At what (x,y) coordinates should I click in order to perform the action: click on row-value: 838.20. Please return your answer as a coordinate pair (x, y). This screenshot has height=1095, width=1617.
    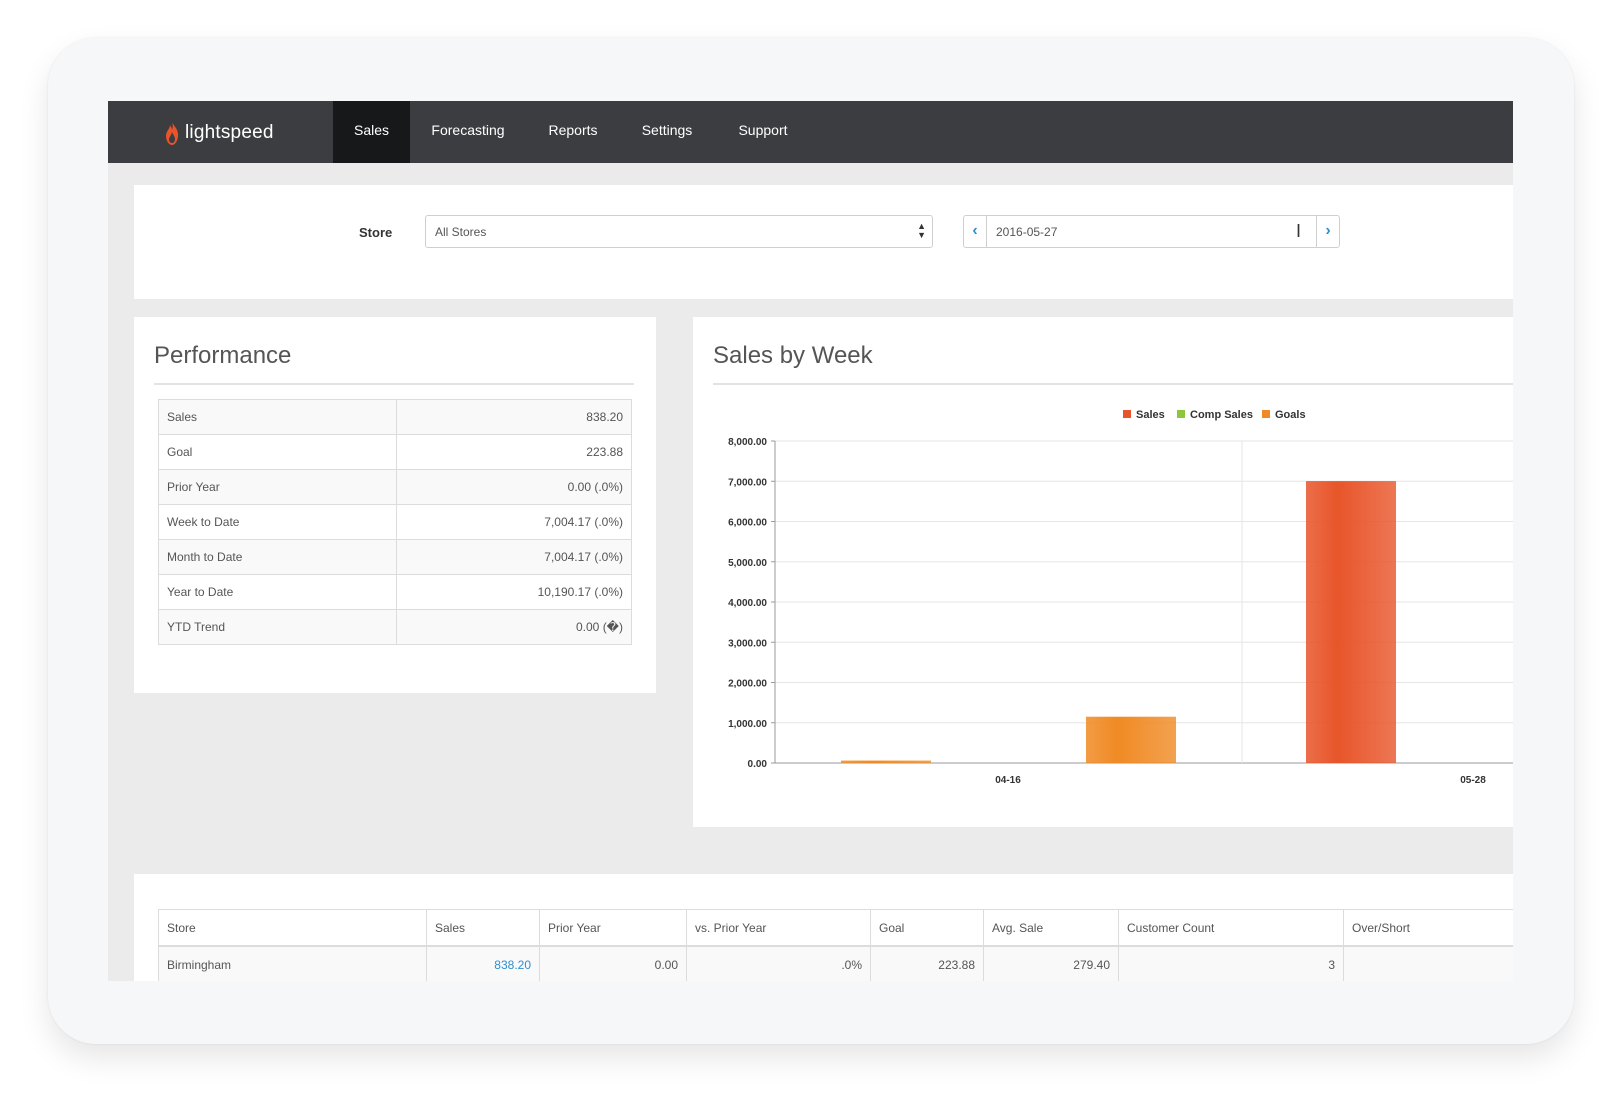
    Looking at the image, I should click on (514, 417).